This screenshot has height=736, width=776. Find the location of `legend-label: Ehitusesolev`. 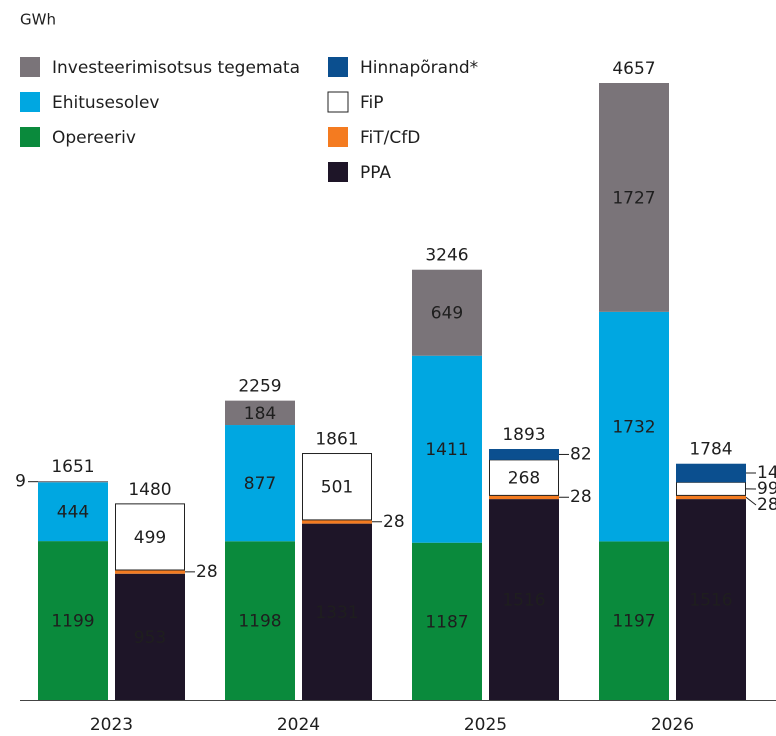

legend-label: Ehitusesolev is located at coordinates (106, 103).